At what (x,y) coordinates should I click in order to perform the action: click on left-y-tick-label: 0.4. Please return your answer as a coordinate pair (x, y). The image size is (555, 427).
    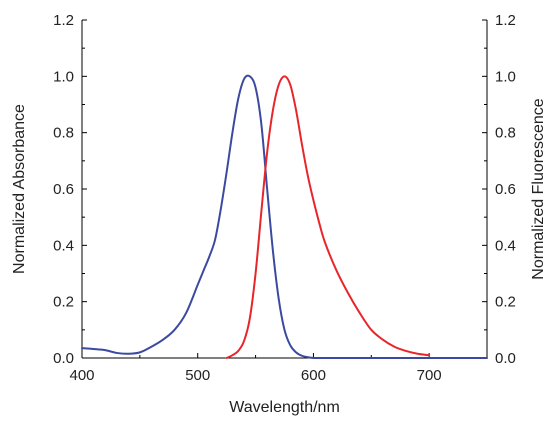
    Looking at the image, I should click on (63, 245).